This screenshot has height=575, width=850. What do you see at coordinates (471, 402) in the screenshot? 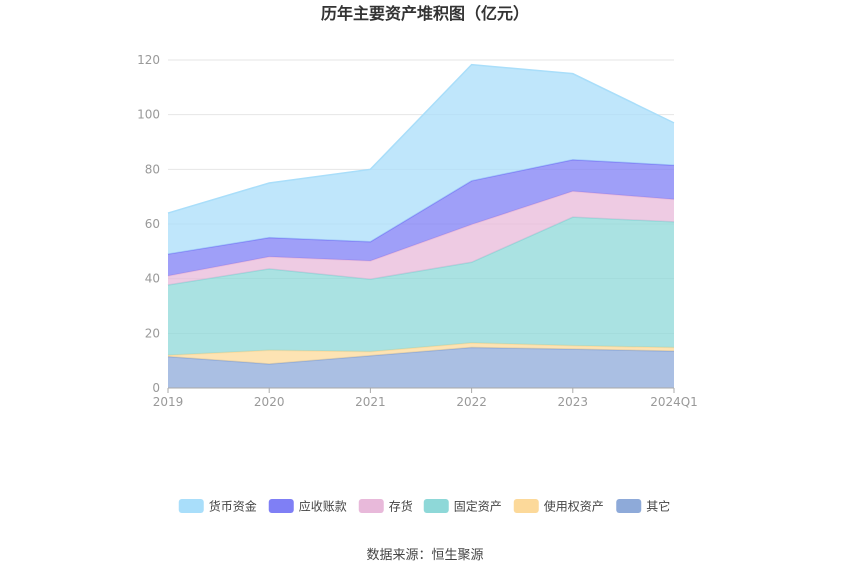
I see `x-tick-label: 2022` at bounding box center [471, 402].